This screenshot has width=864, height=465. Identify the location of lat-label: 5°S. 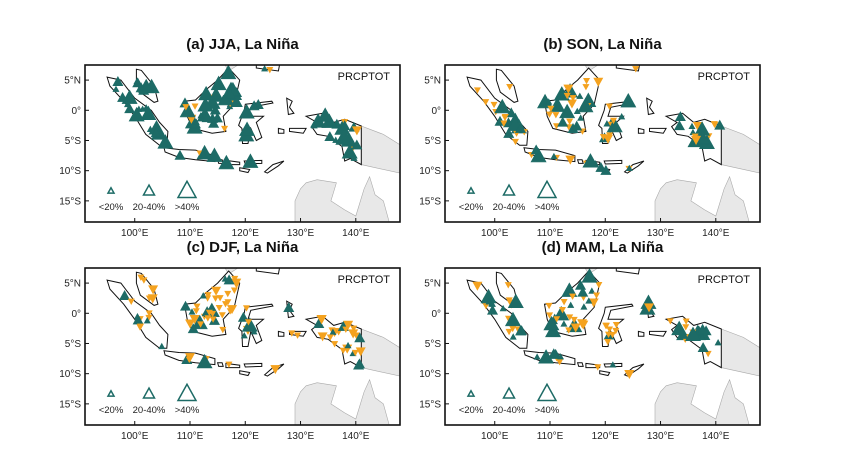
(433, 141).